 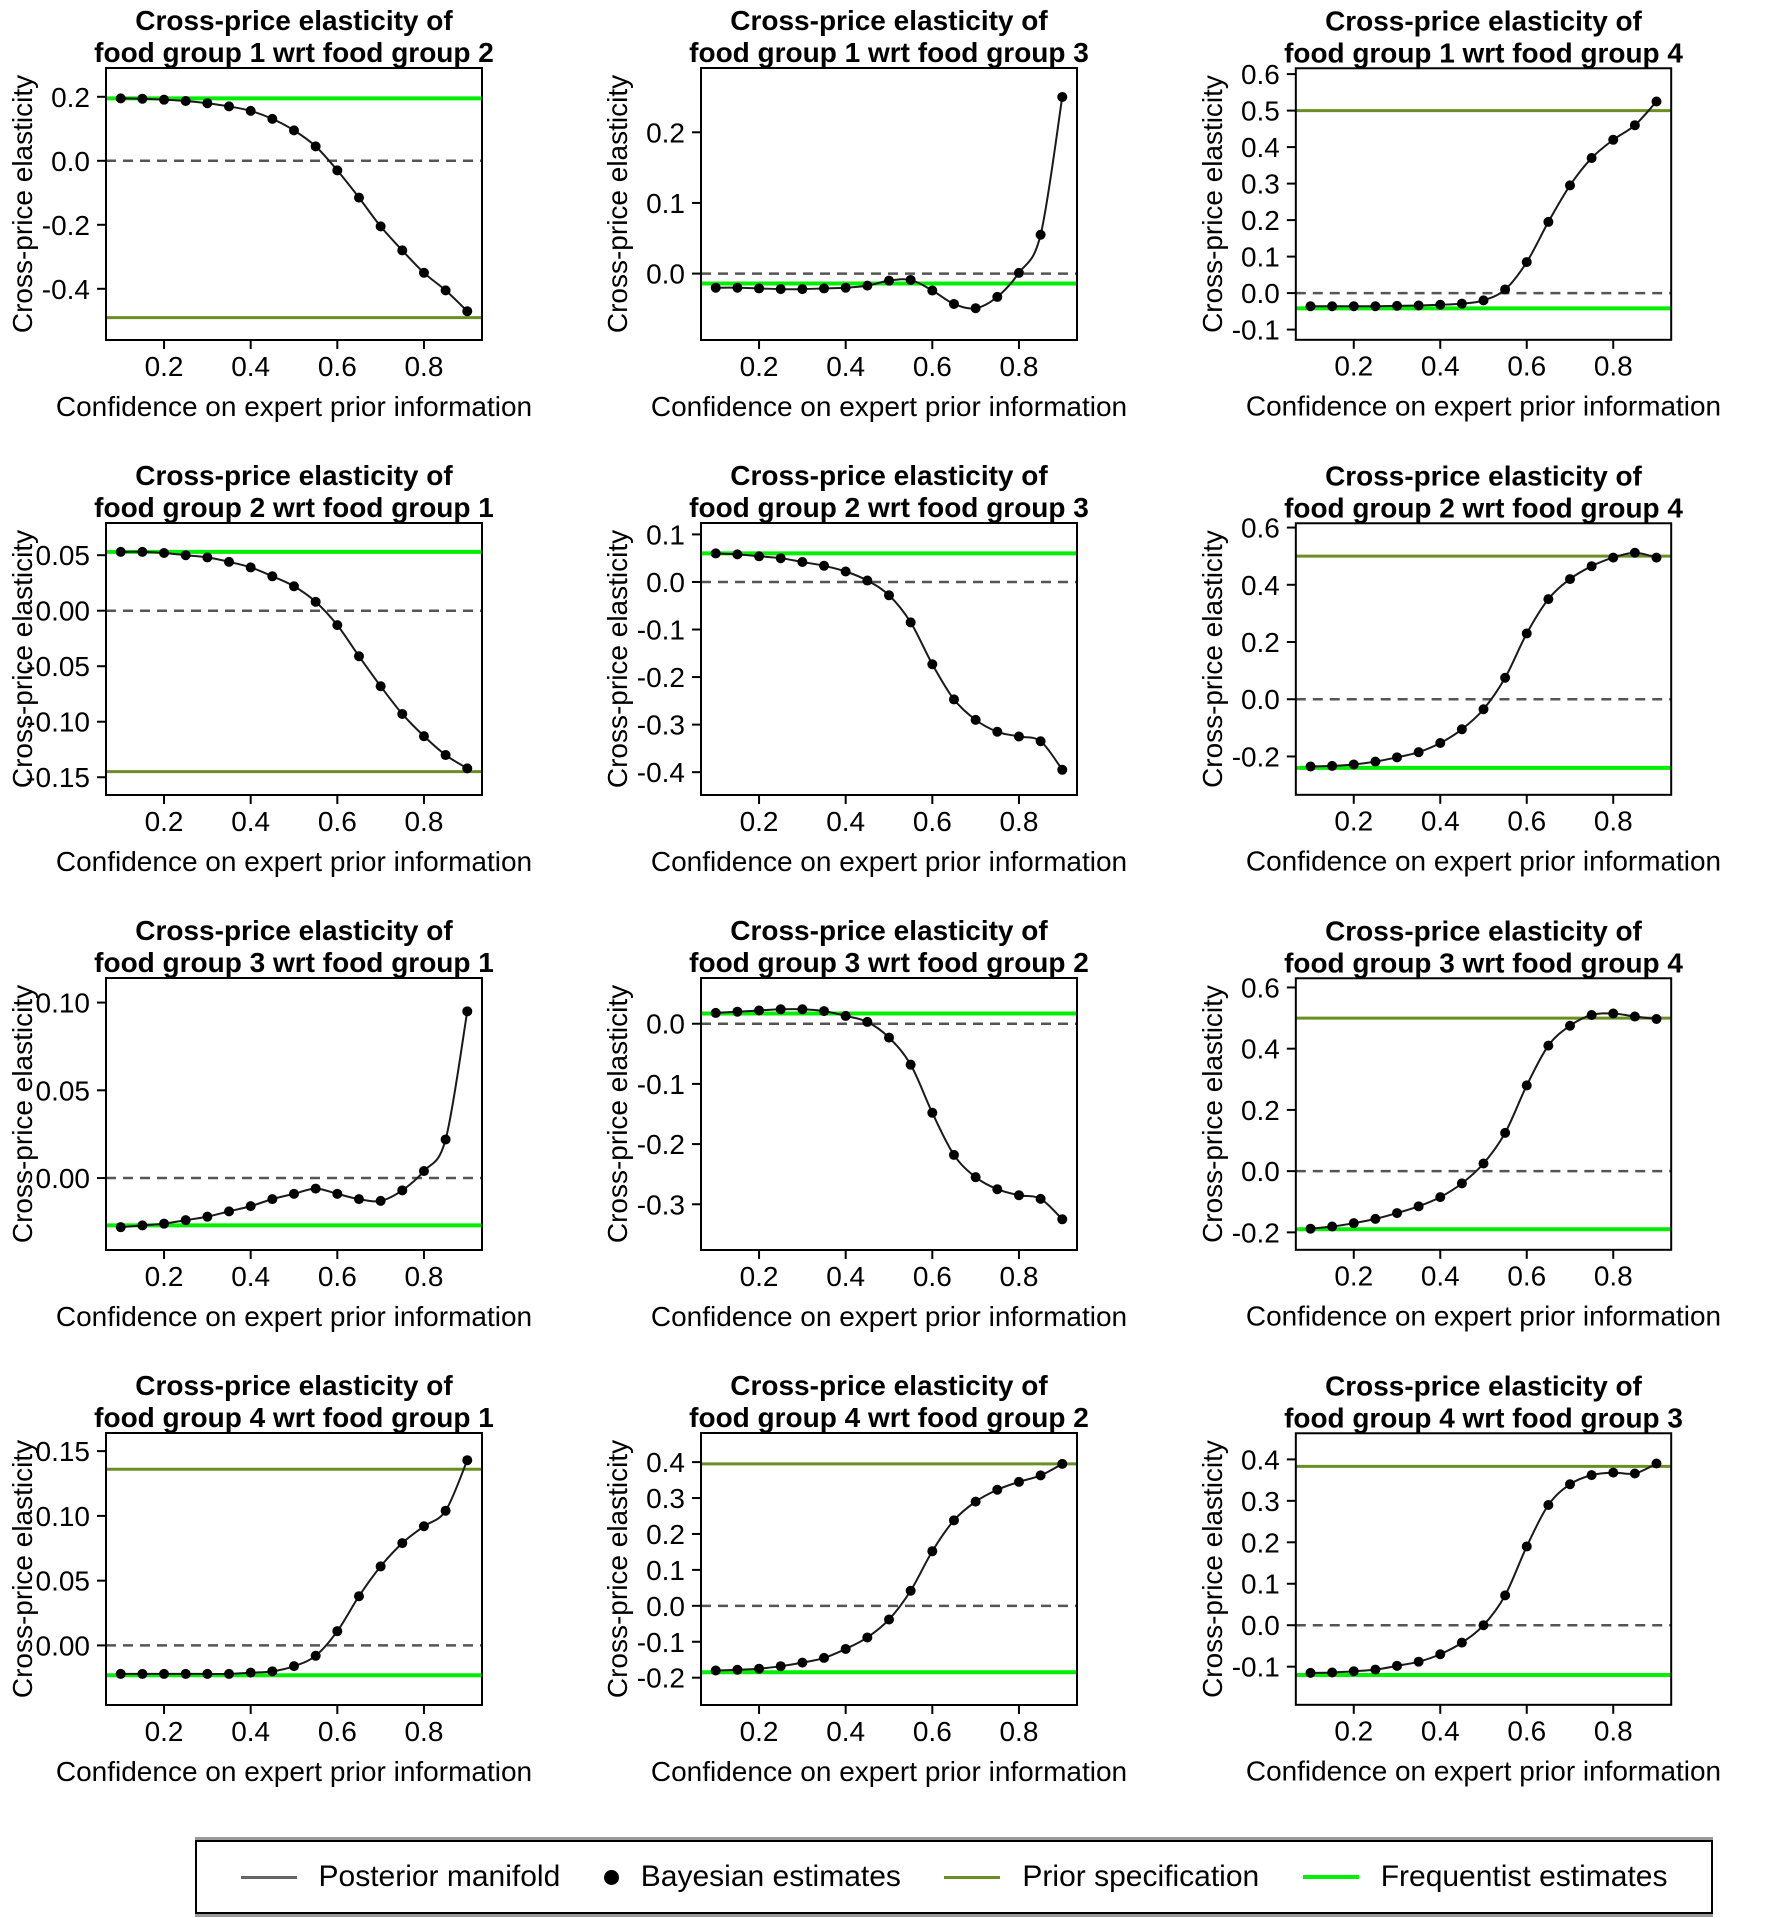 What do you see at coordinates (1483, 1417) in the screenshot?
I see `panel-title-line2: food group 4 wrt food group 3` at bounding box center [1483, 1417].